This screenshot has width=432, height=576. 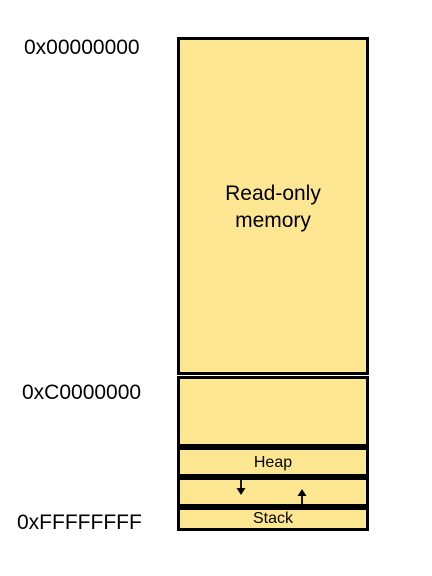 I want to click on heap-region: Heap, so click(x=273, y=462).